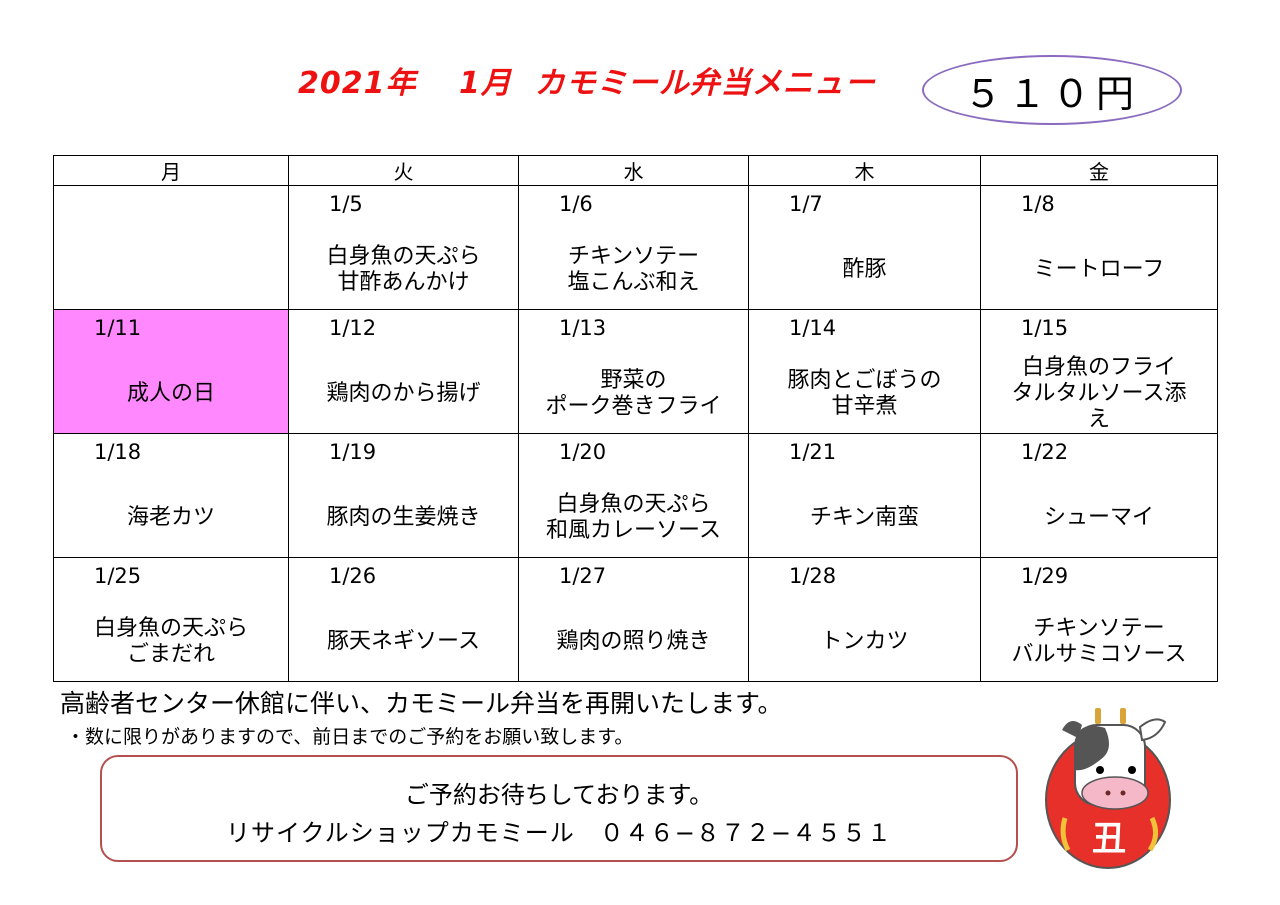 The width and height of the screenshot is (1280, 905). I want to click on cell-date: 1/19, so click(353, 452).